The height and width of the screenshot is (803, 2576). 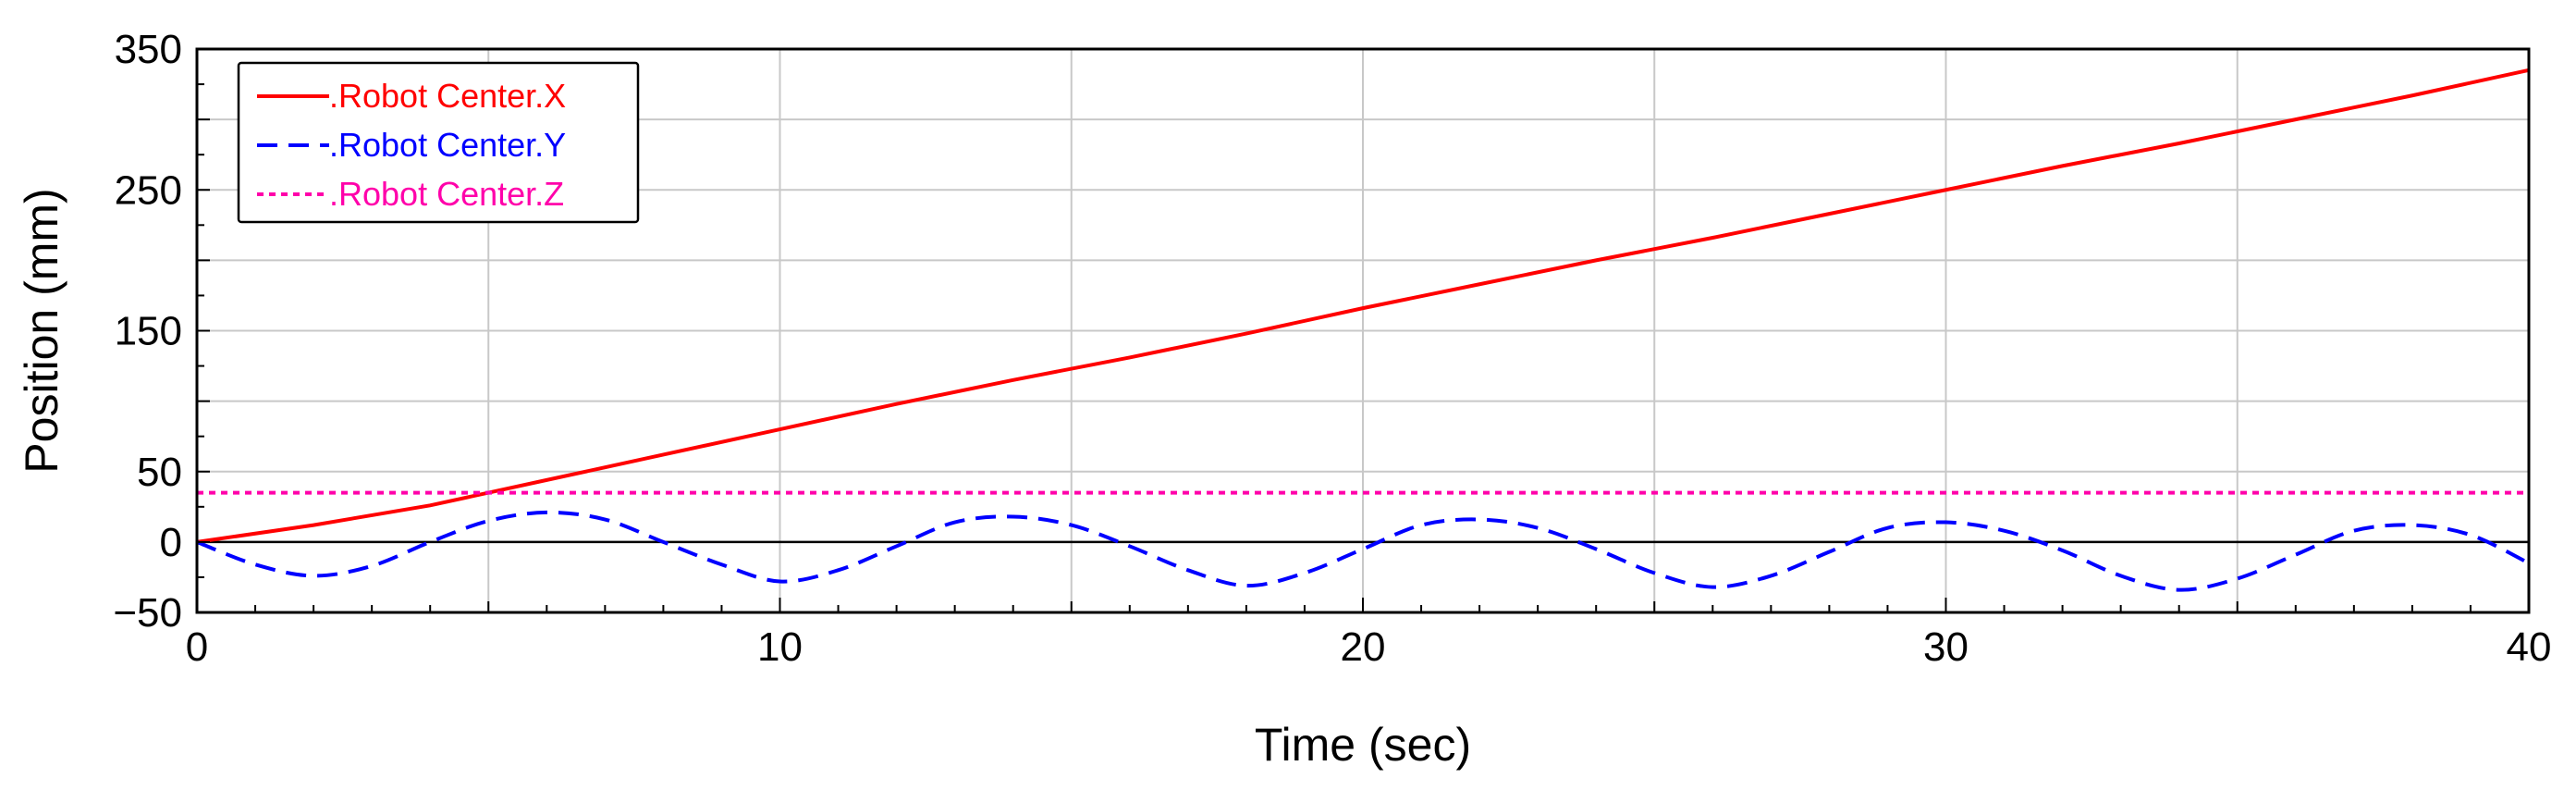 I want to click on x-axis-title: Time (sec), so click(x=1363, y=745).